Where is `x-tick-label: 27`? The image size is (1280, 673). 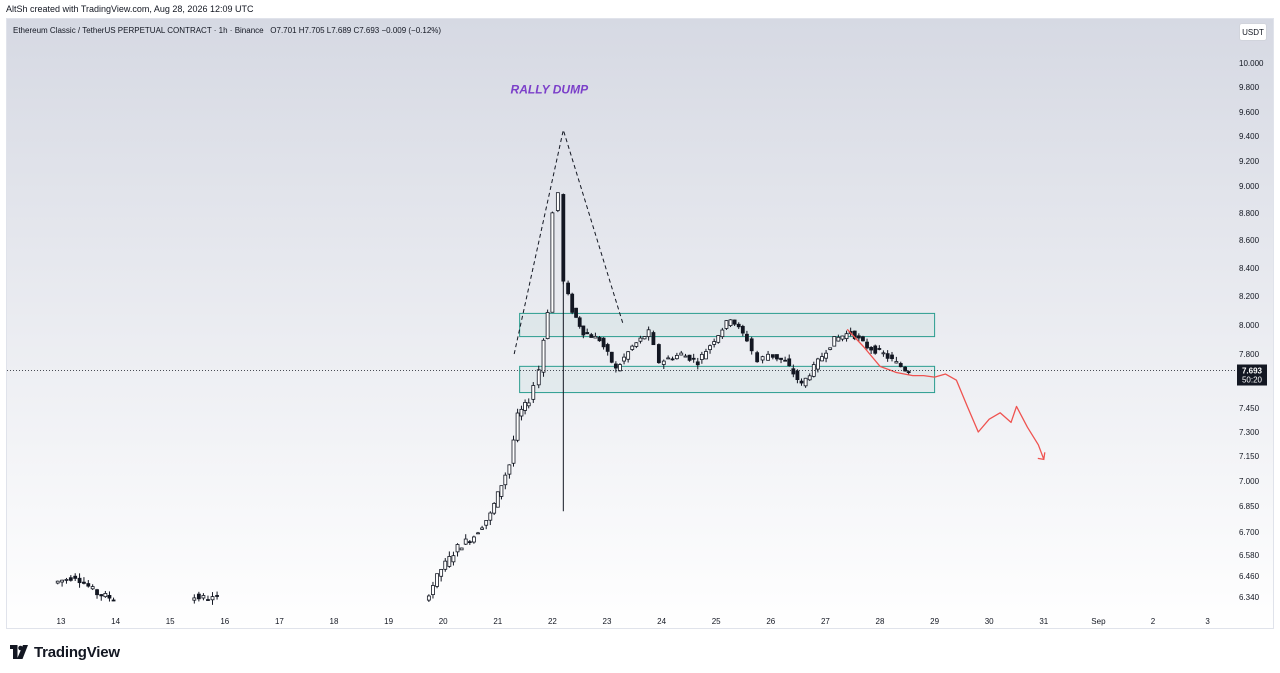 x-tick-label: 27 is located at coordinates (825, 621).